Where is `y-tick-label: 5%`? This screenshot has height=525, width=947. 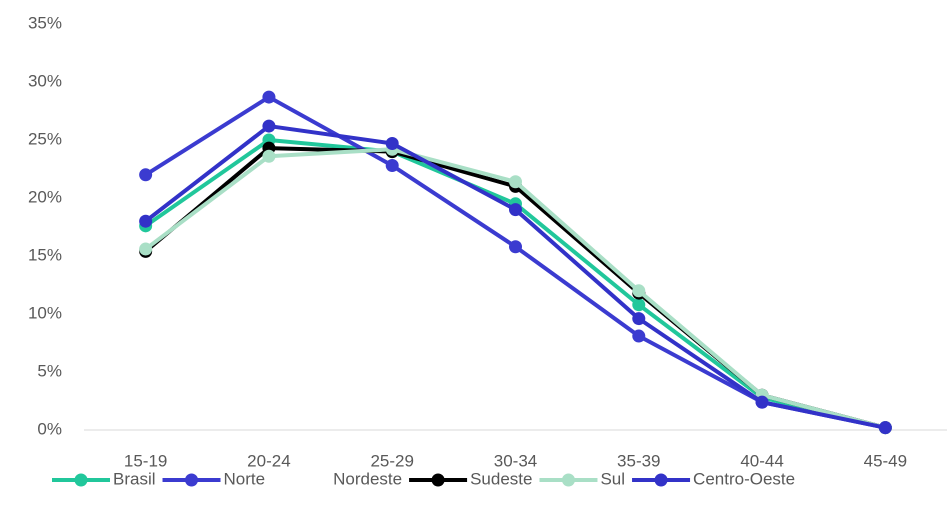 y-tick-label: 5% is located at coordinates (49, 370).